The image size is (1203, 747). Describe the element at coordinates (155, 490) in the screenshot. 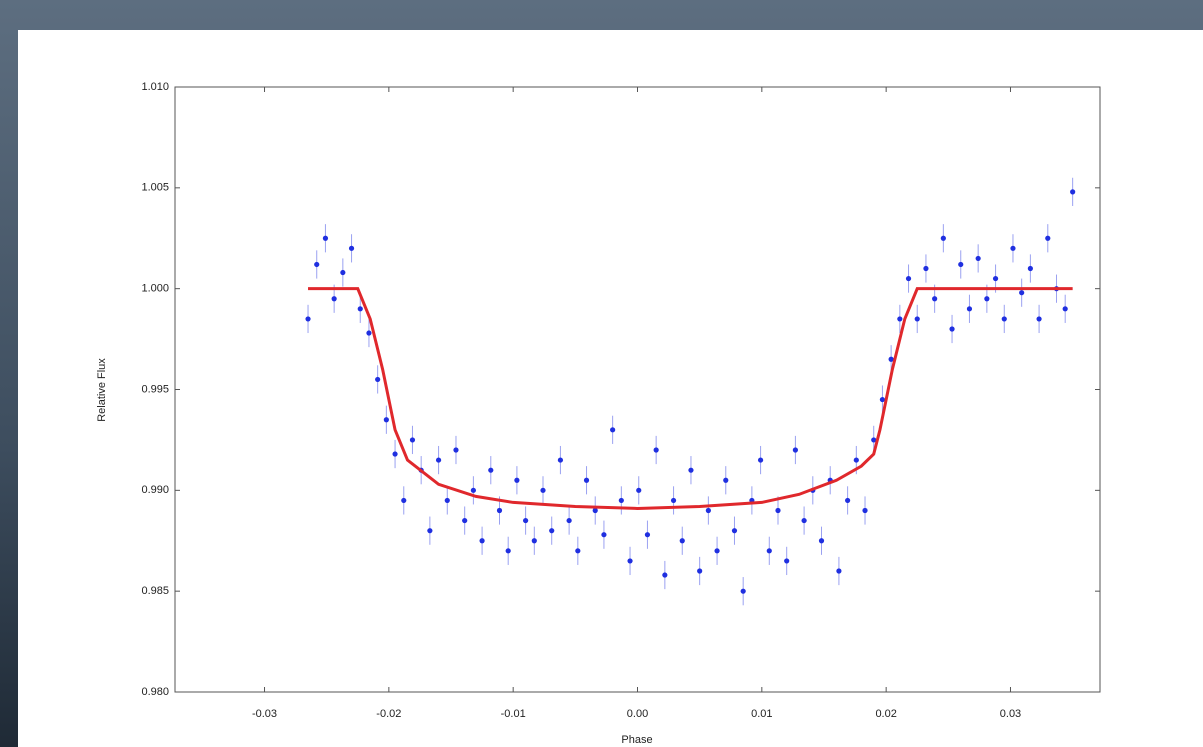

I see `y-tick-label: 0.990` at that location.